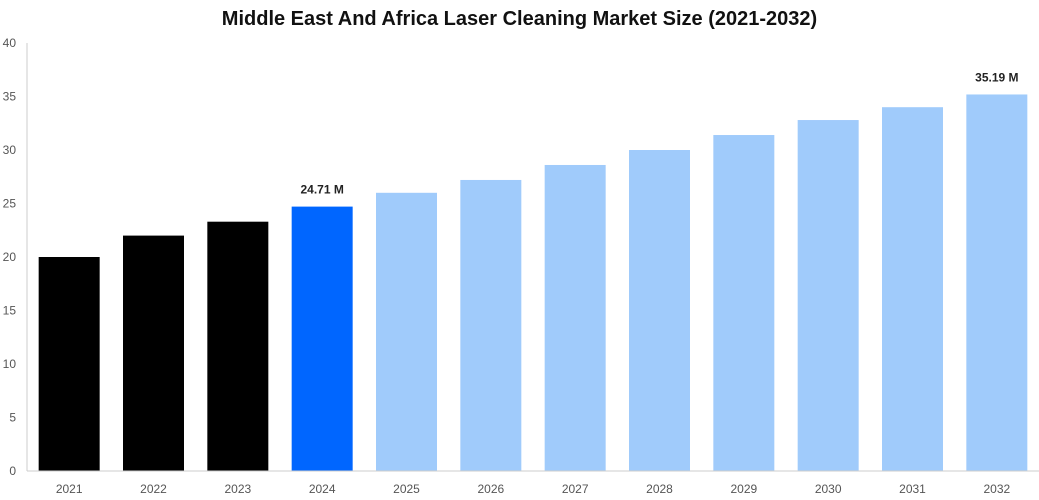 This screenshot has height=500, width=1039. I want to click on data-label-2024: 24.71 M, so click(321, 190).